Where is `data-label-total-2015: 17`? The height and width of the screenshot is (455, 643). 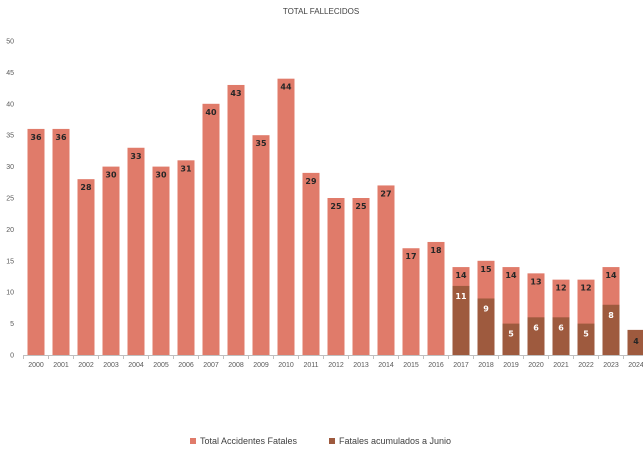
data-label-total-2015: 17 is located at coordinates (410, 256).